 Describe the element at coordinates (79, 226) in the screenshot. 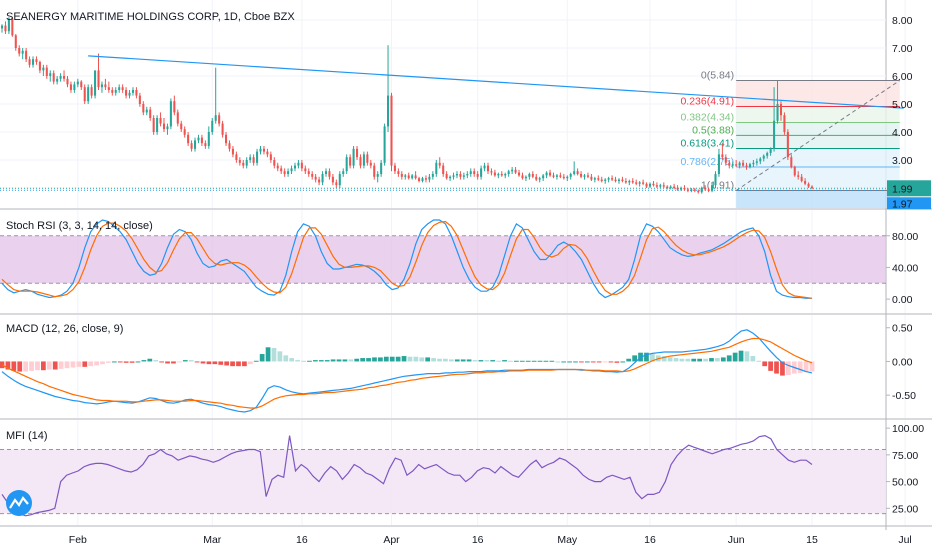

I see `stoch-rsi-title: Stoch RSI (3, 3, 14, 14, close)` at that location.